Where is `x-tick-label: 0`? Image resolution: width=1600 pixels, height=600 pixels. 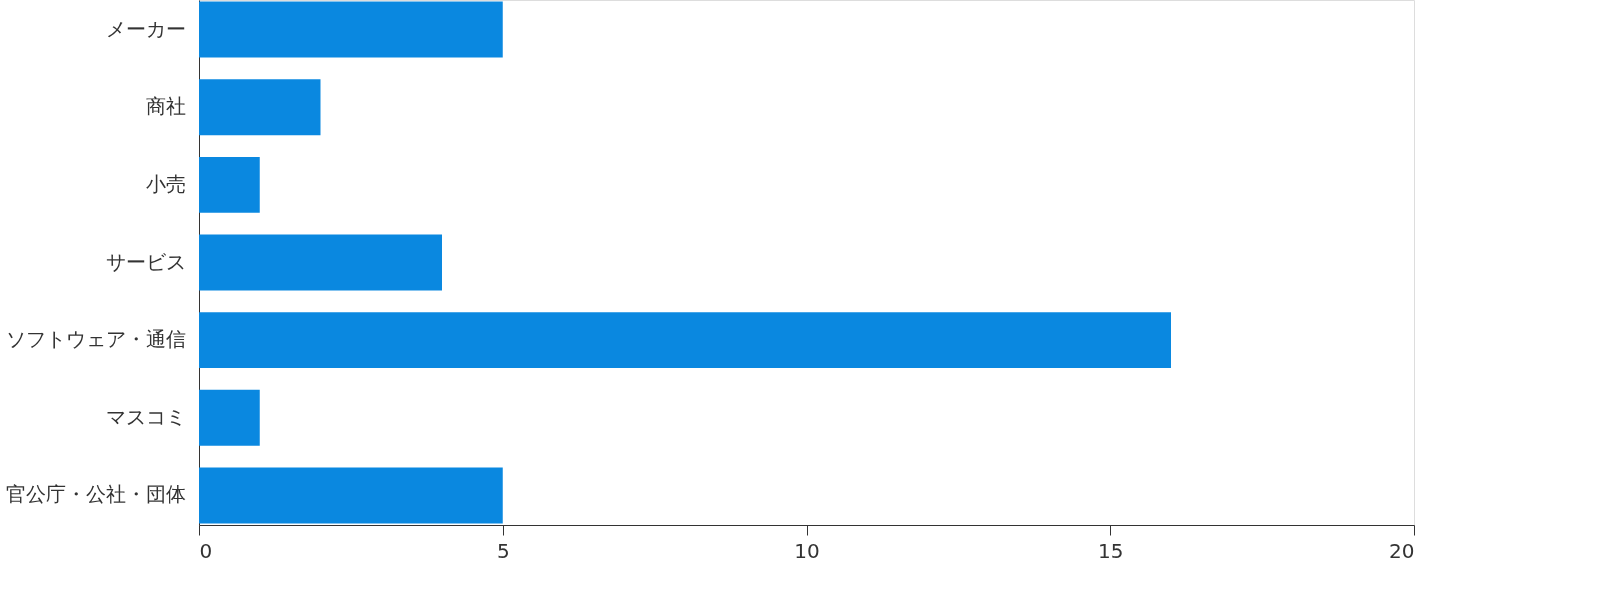
x-tick-label: 0 is located at coordinates (206, 550).